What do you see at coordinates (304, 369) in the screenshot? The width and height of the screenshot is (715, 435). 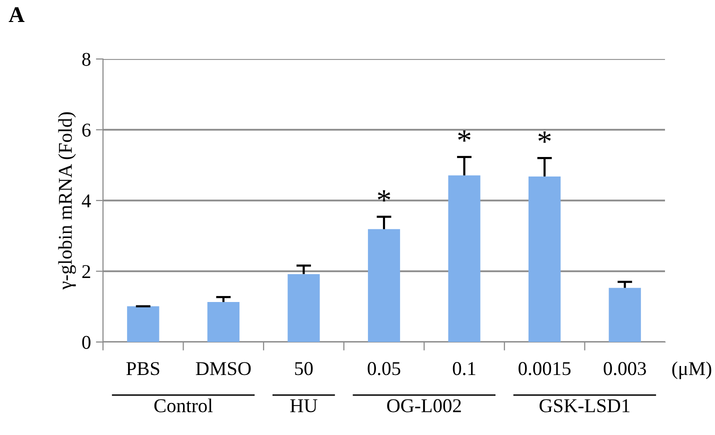 I see `x-tick-label: 50` at bounding box center [304, 369].